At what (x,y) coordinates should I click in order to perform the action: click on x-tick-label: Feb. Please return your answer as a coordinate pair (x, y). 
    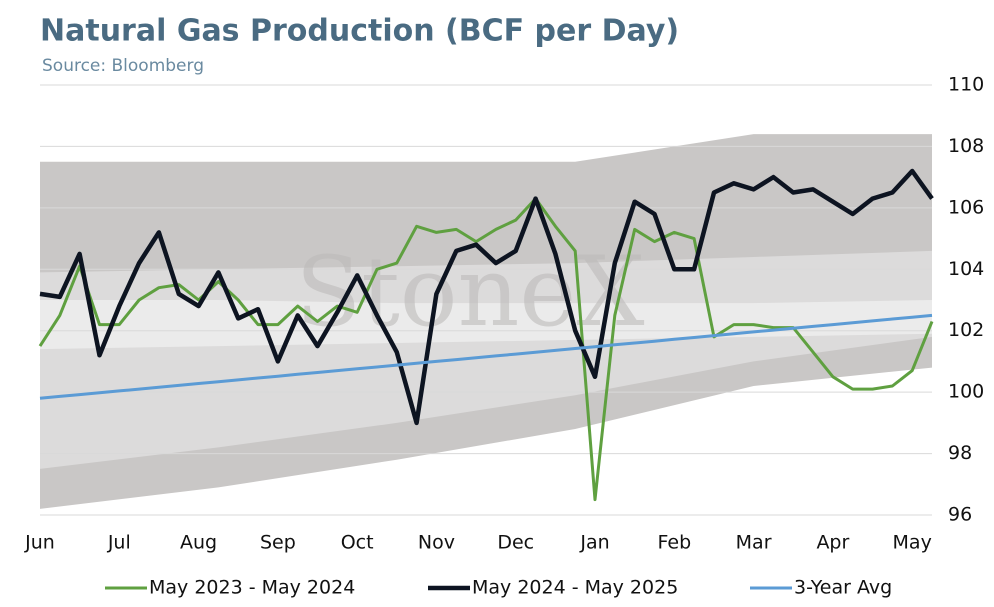
    Looking at the image, I should click on (674, 543).